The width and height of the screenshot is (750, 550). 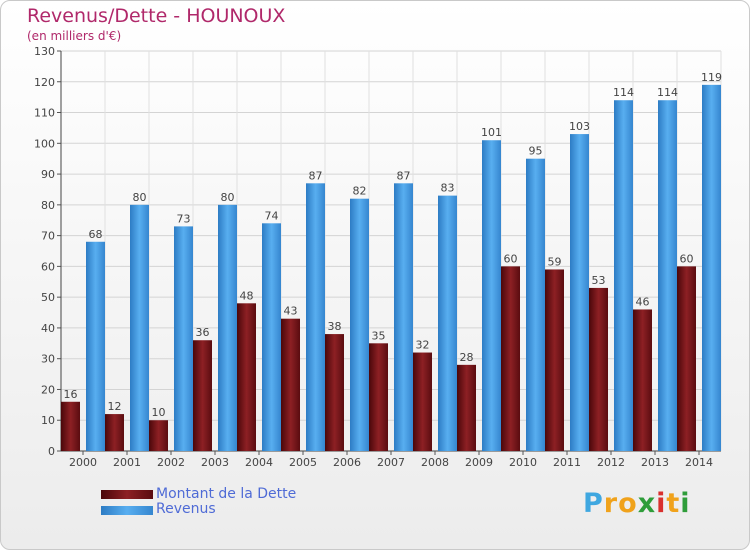 What do you see at coordinates (711, 77) in the screenshot?
I see `data-label: 119` at bounding box center [711, 77].